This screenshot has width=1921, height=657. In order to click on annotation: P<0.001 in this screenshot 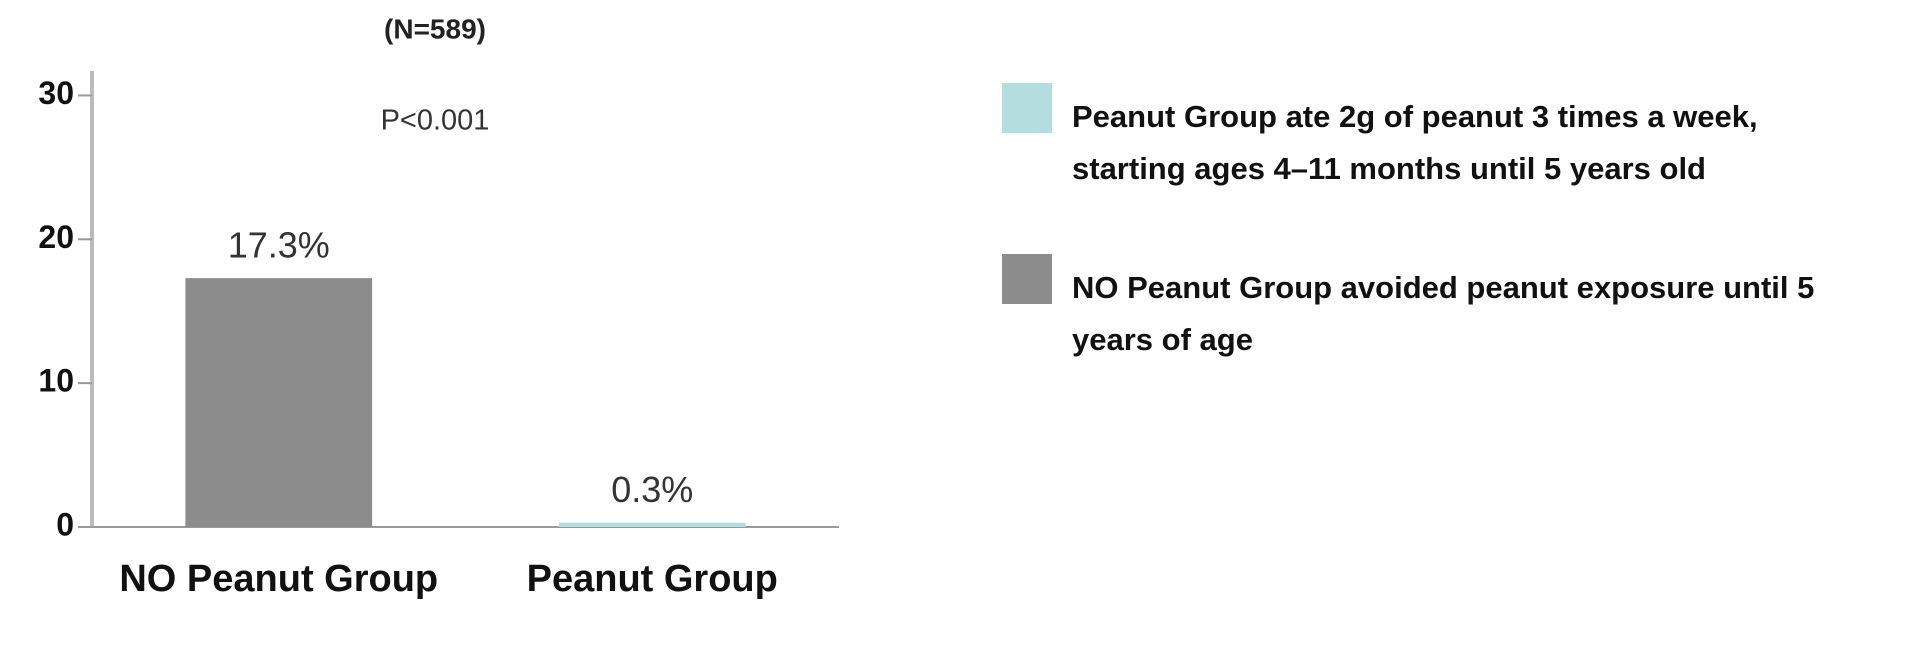, I will do `click(435, 121)`.